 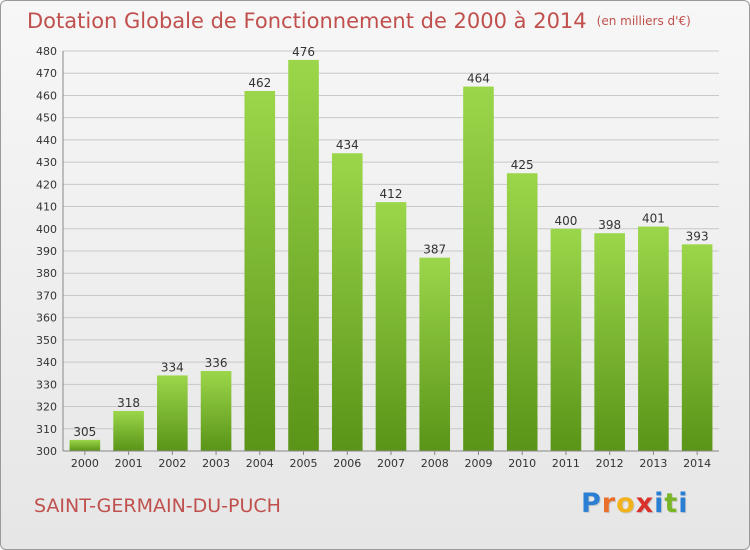 I want to click on data-label: 401, so click(x=653, y=219).